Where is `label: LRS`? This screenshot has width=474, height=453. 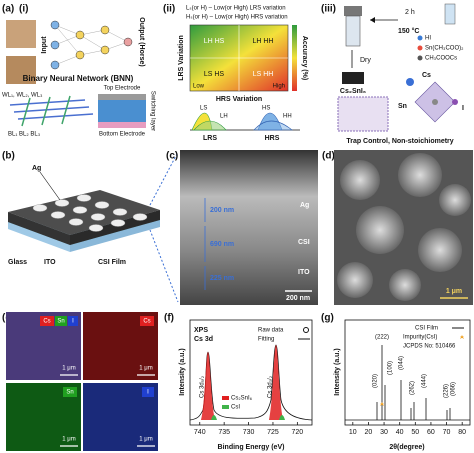 label: LRS is located at coordinates (210, 138).